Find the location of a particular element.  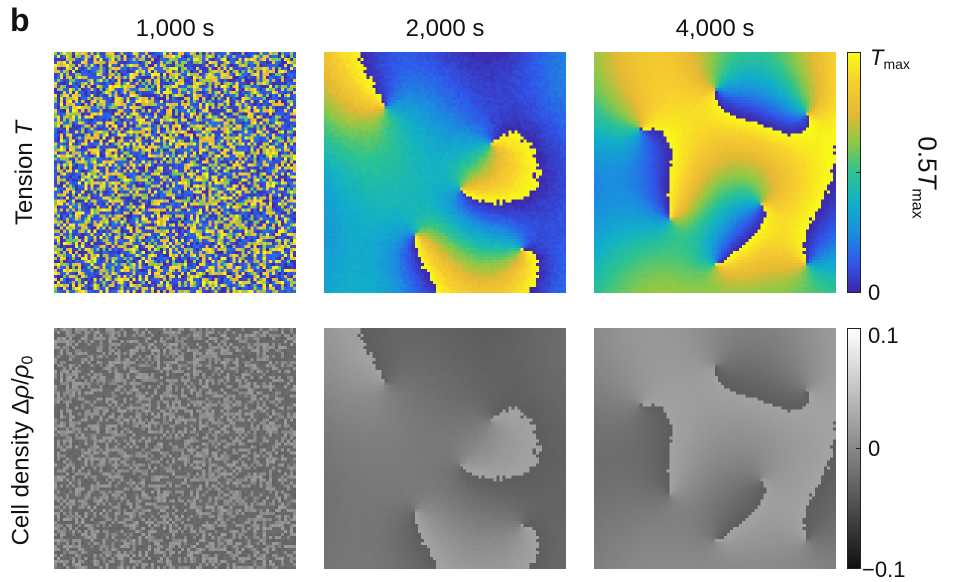

tension-colorbar-max-label: Tmax is located at coordinates (890, 59).